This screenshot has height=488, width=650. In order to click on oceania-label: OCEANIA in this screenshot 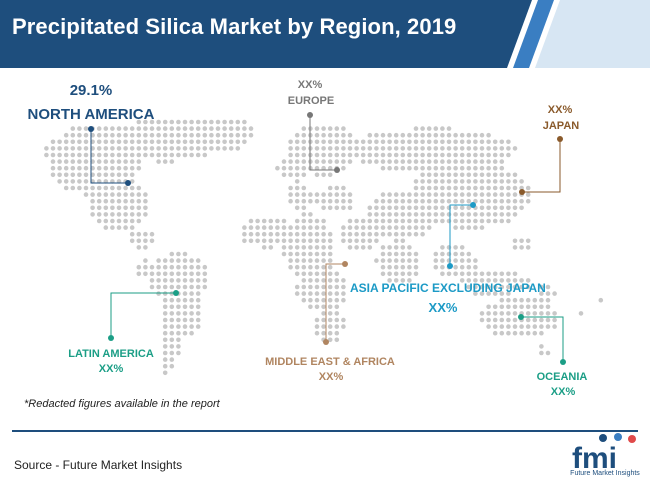, I will do `click(562, 377)`.